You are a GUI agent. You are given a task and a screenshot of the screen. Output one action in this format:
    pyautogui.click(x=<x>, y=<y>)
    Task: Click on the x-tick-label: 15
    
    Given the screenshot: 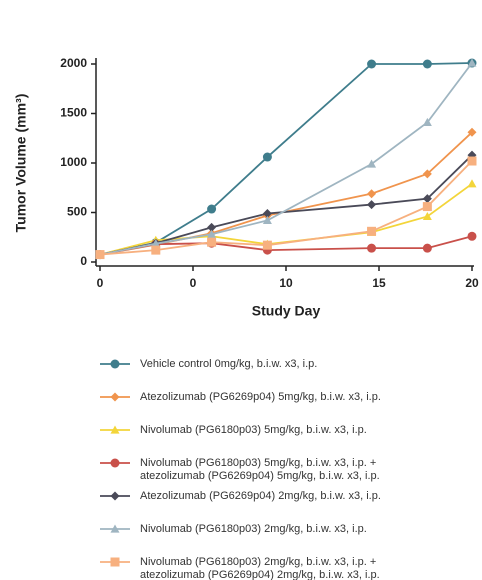 What is the action you would take?
    pyautogui.click(x=379, y=283)
    